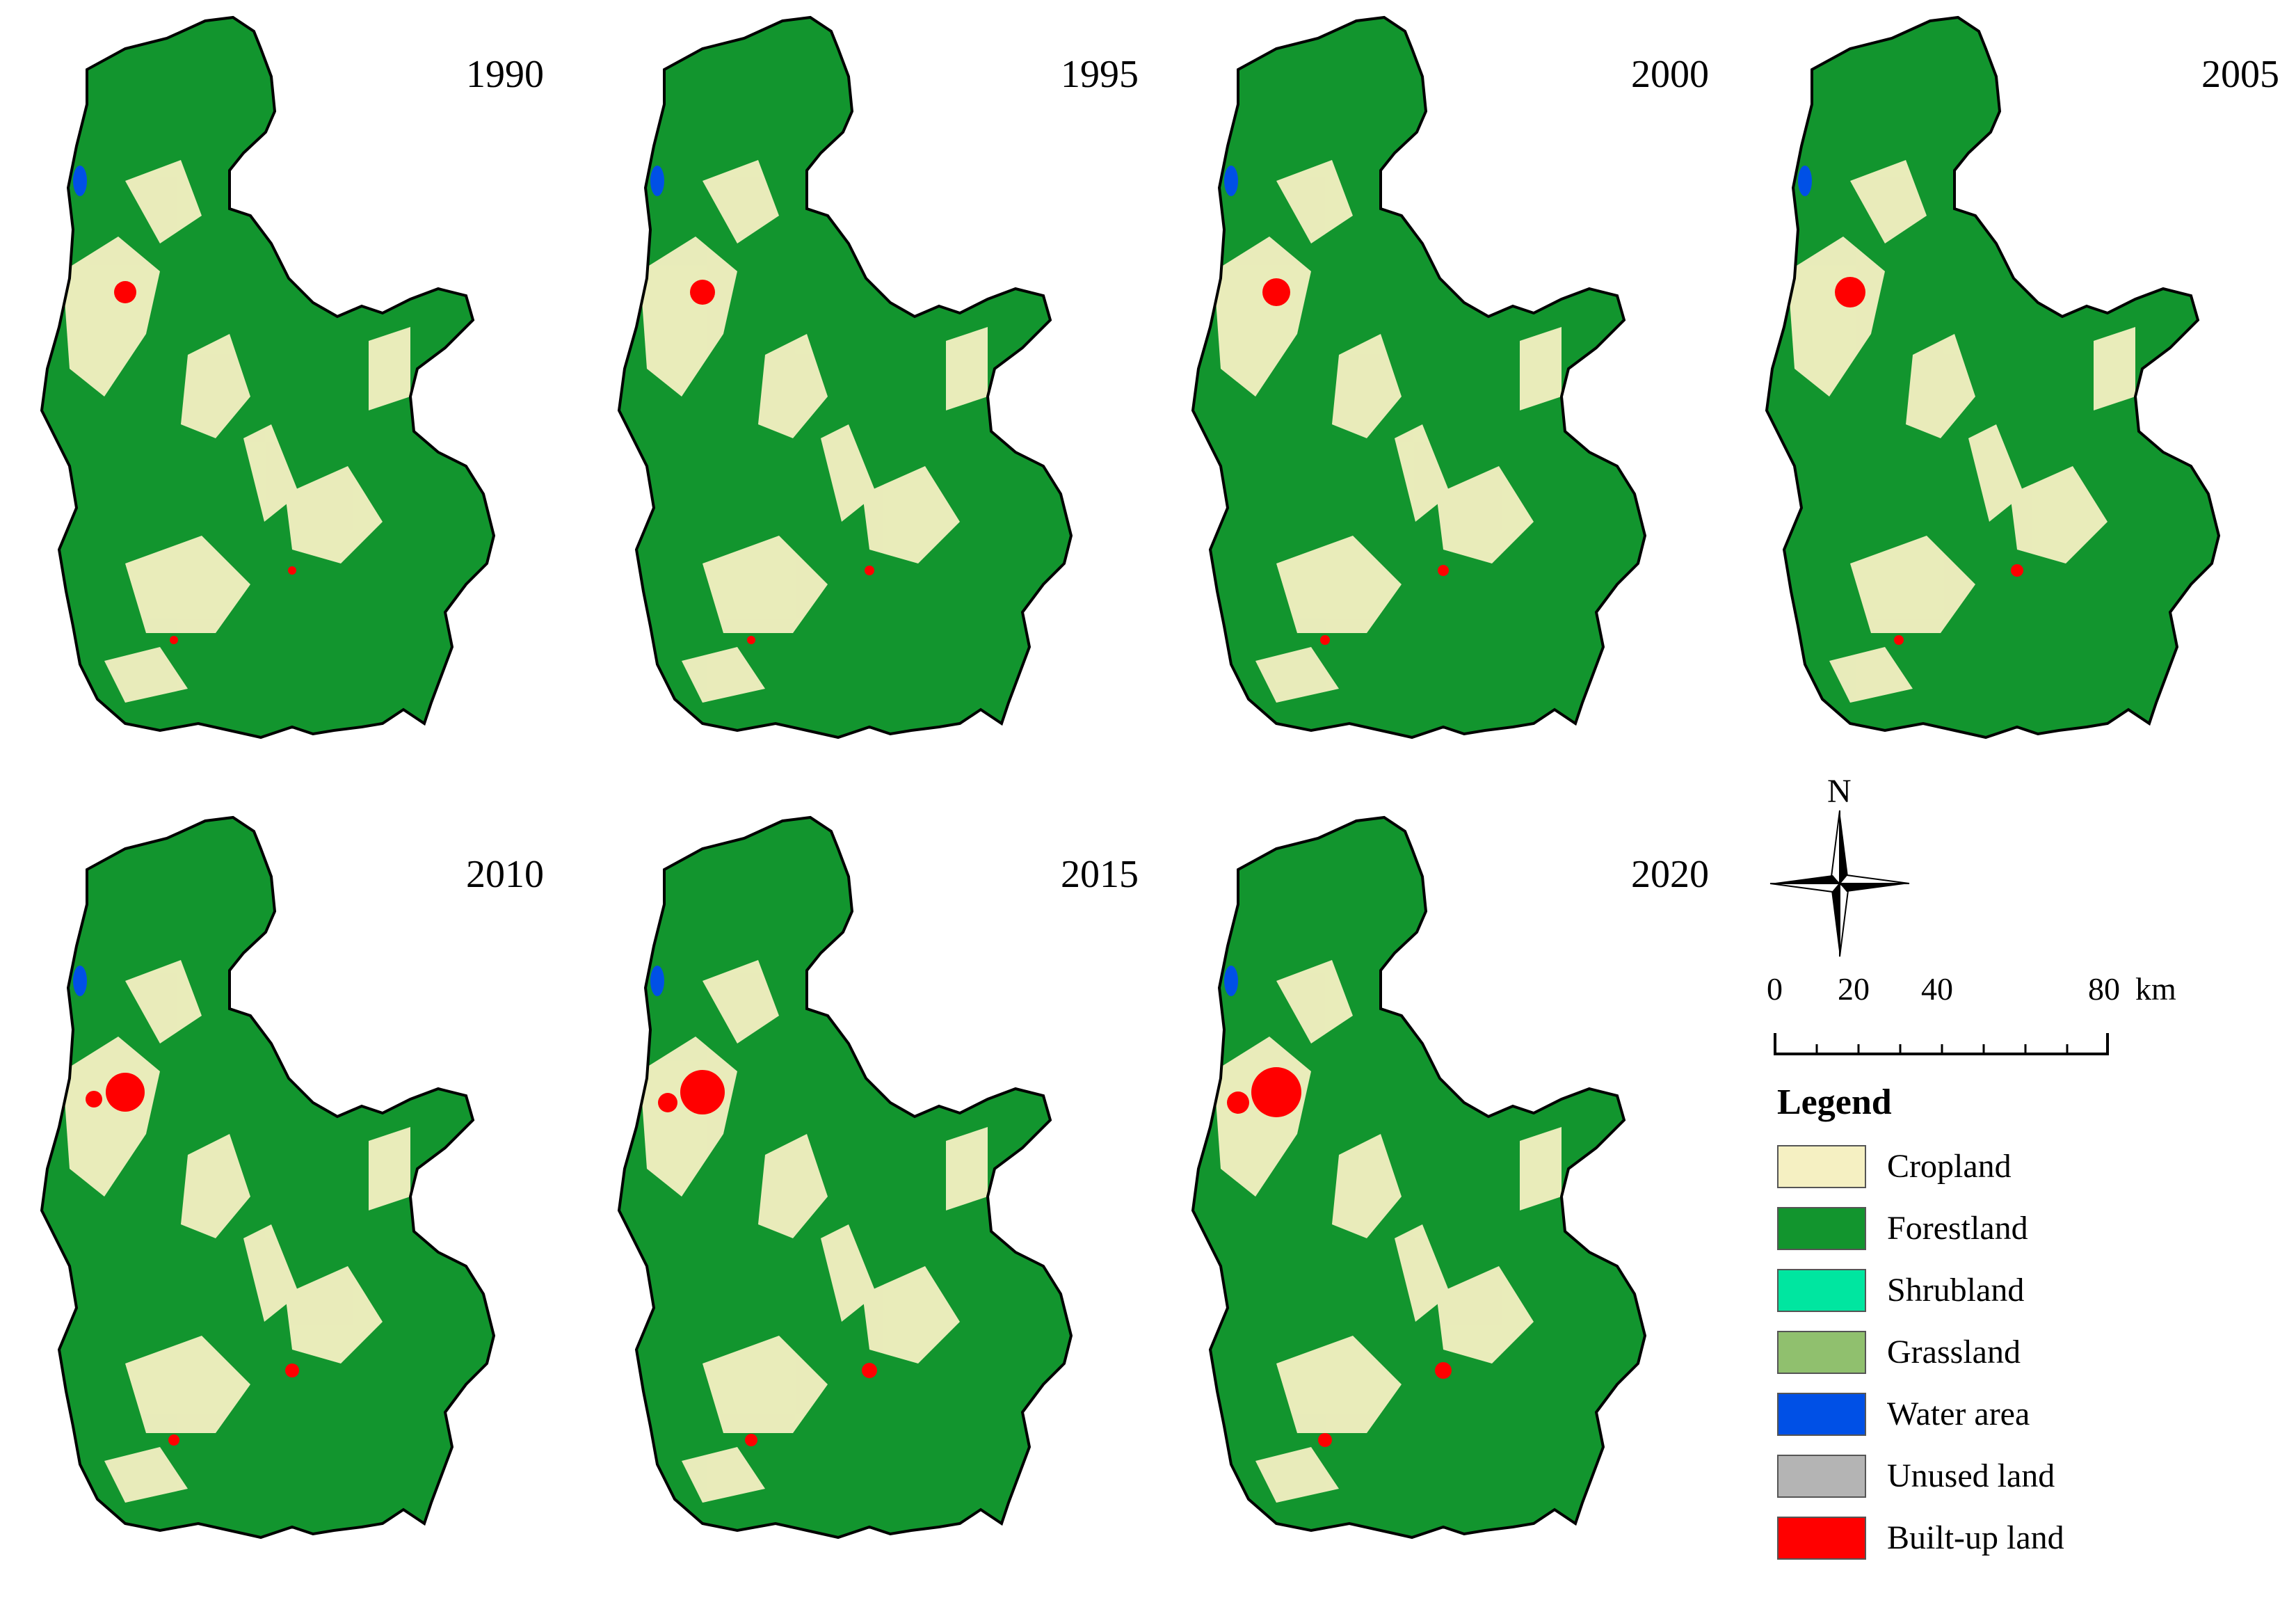 Image resolution: width=2296 pixels, height=1607 pixels. What do you see at coordinates (1670, 74) in the screenshot?
I see `year-label: 2000` at bounding box center [1670, 74].